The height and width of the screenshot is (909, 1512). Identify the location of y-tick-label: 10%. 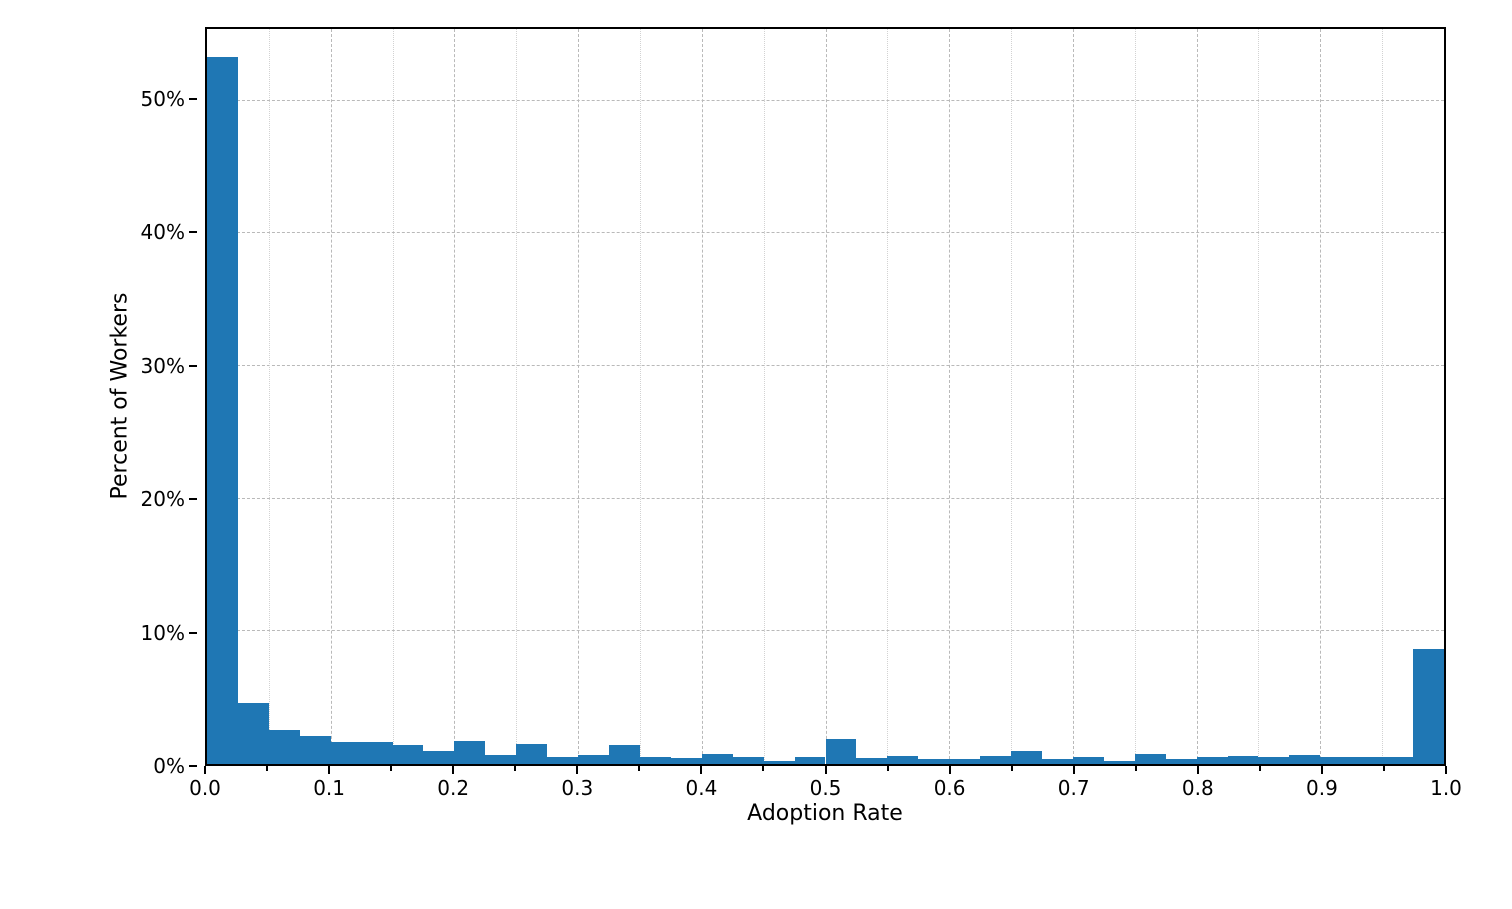
(162, 632).